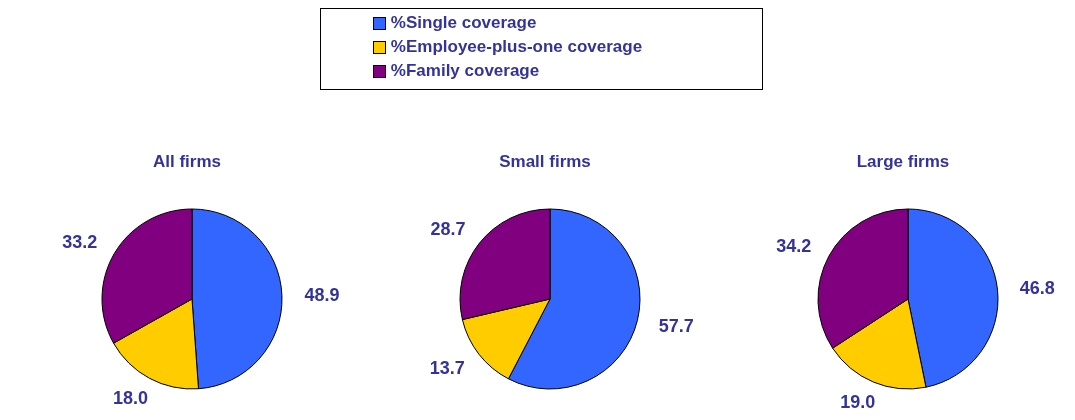  Describe the element at coordinates (187, 162) in the screenshot. I see `text: All firms` at that location.